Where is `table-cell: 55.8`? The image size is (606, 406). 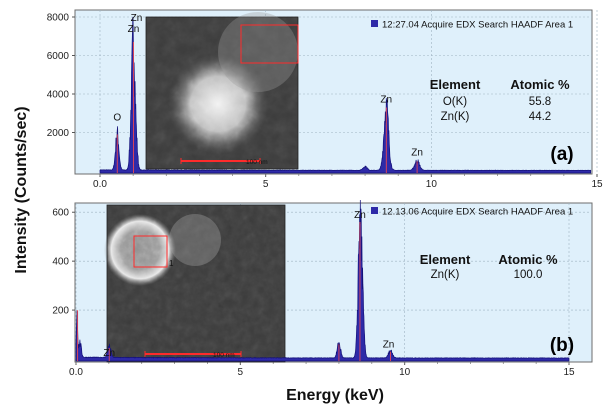 table-cell: 55.8 is located at coordinates (540, 102).